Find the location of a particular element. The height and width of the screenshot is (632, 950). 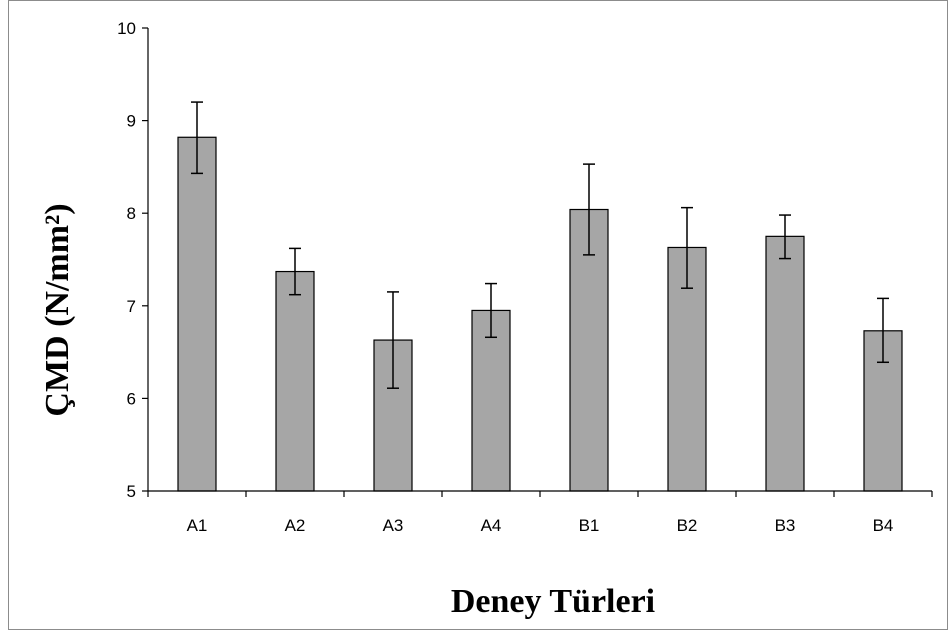

x-tick-label: B2 is located at coordinates (687, 525).